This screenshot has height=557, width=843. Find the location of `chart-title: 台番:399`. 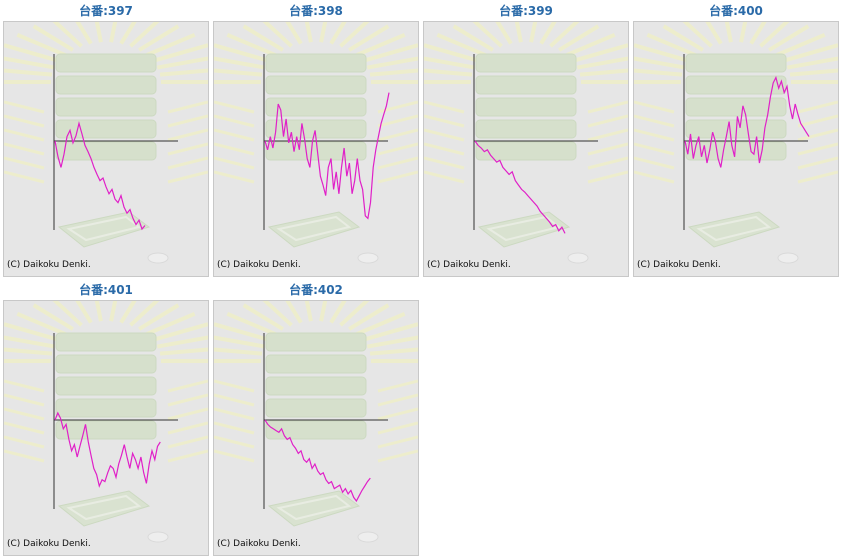

chart-title: 台番:399 is located at coordinates (526, 11).